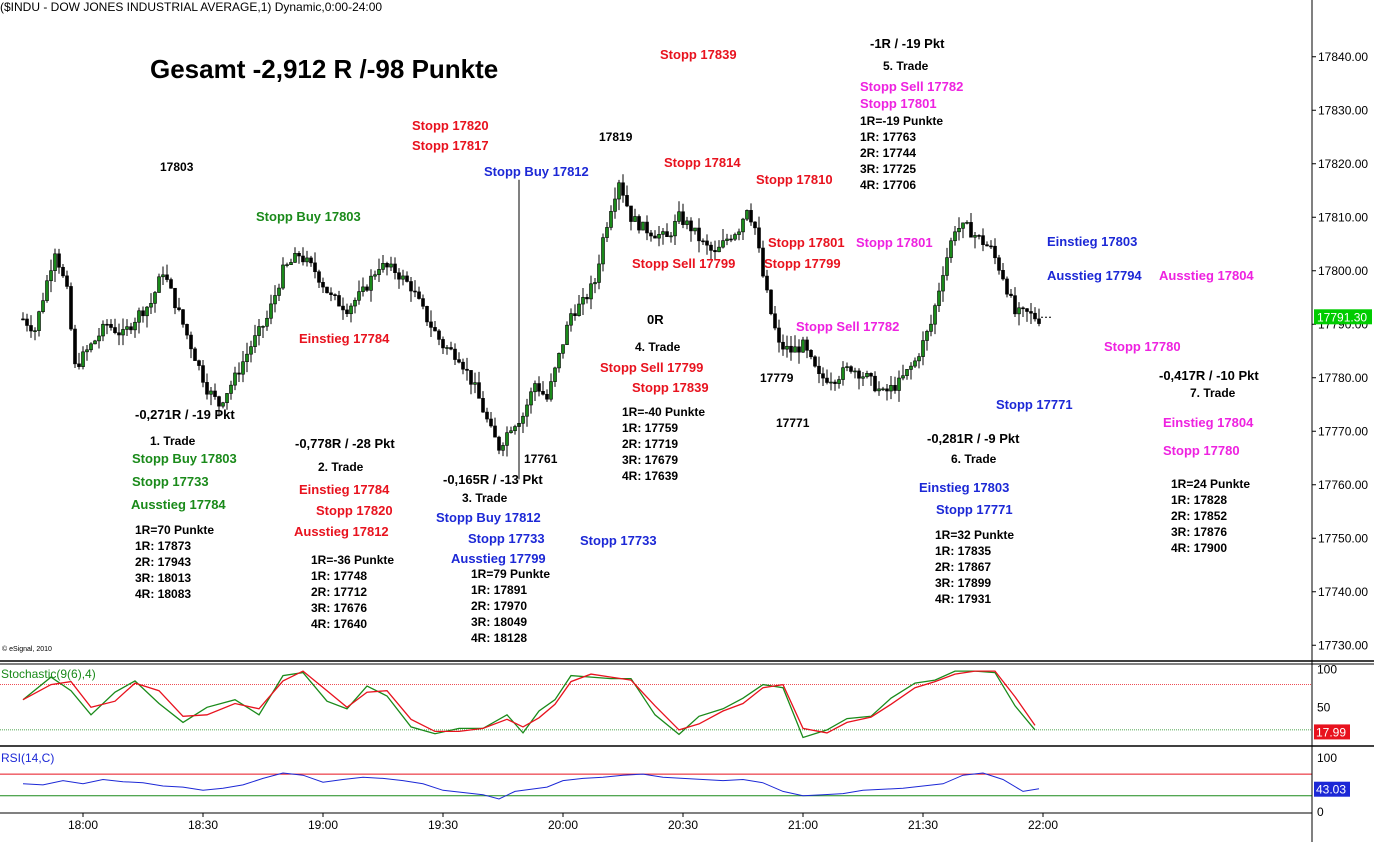 The image size is (1374, 842). I want to click on annotation-39: Stopp 17771, so click(1034, 404).